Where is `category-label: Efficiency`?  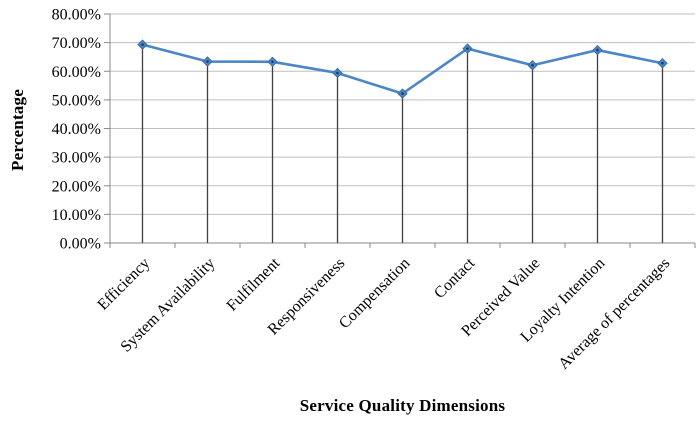
category-label: Efficiency is located at coordinates (123, 284).